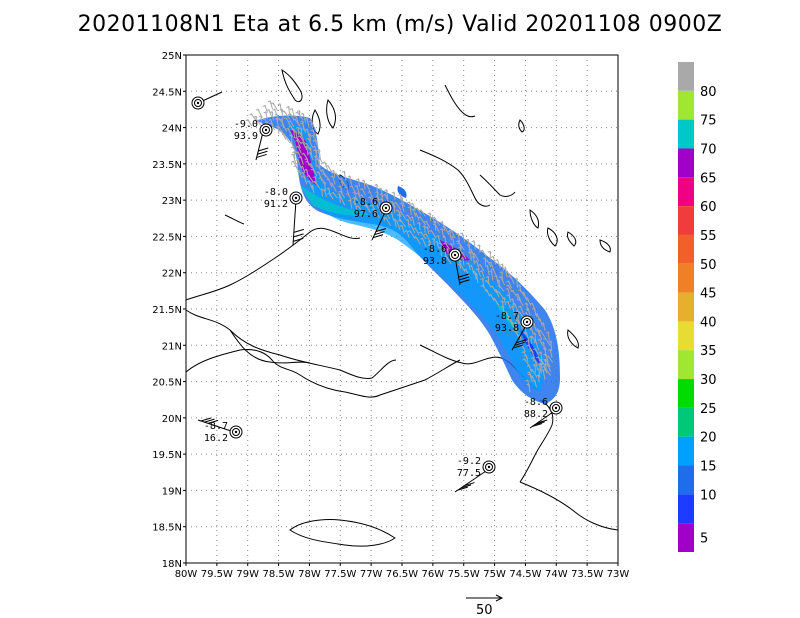  I want to click on lon-label: 76W, so click(433, 574).